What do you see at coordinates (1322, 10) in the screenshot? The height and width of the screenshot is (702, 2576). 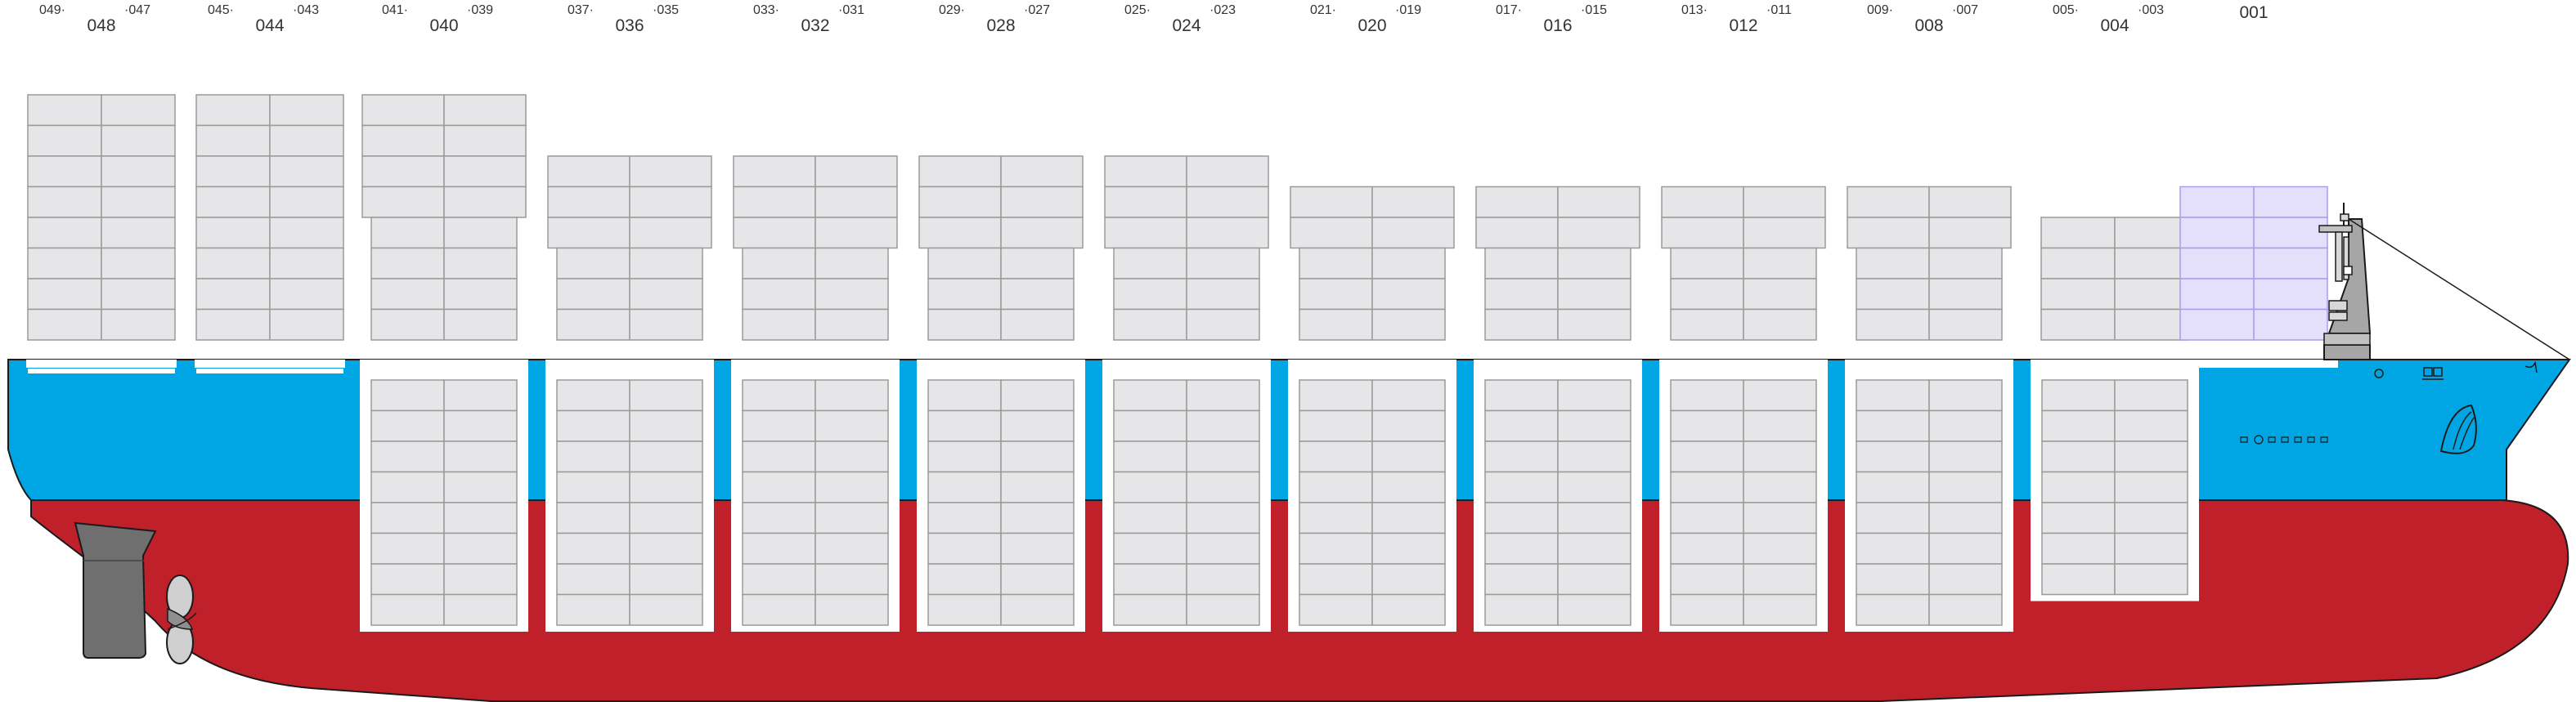 I see `bay-fore-label: 021·` at bounding box center [1322, 10].